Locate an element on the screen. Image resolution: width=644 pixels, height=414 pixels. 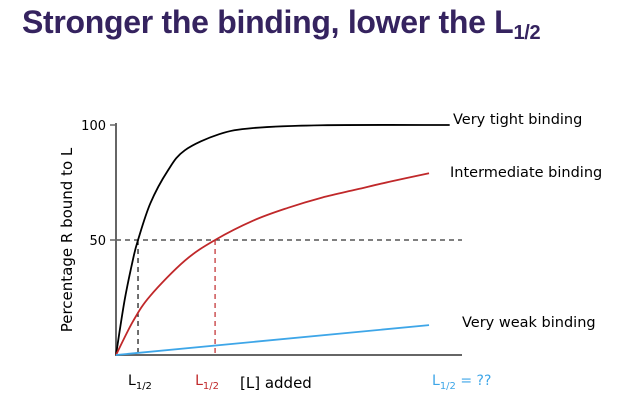
slide-title: Stronger the binding, lower the L1/2 is located at coordinates (281, 24).